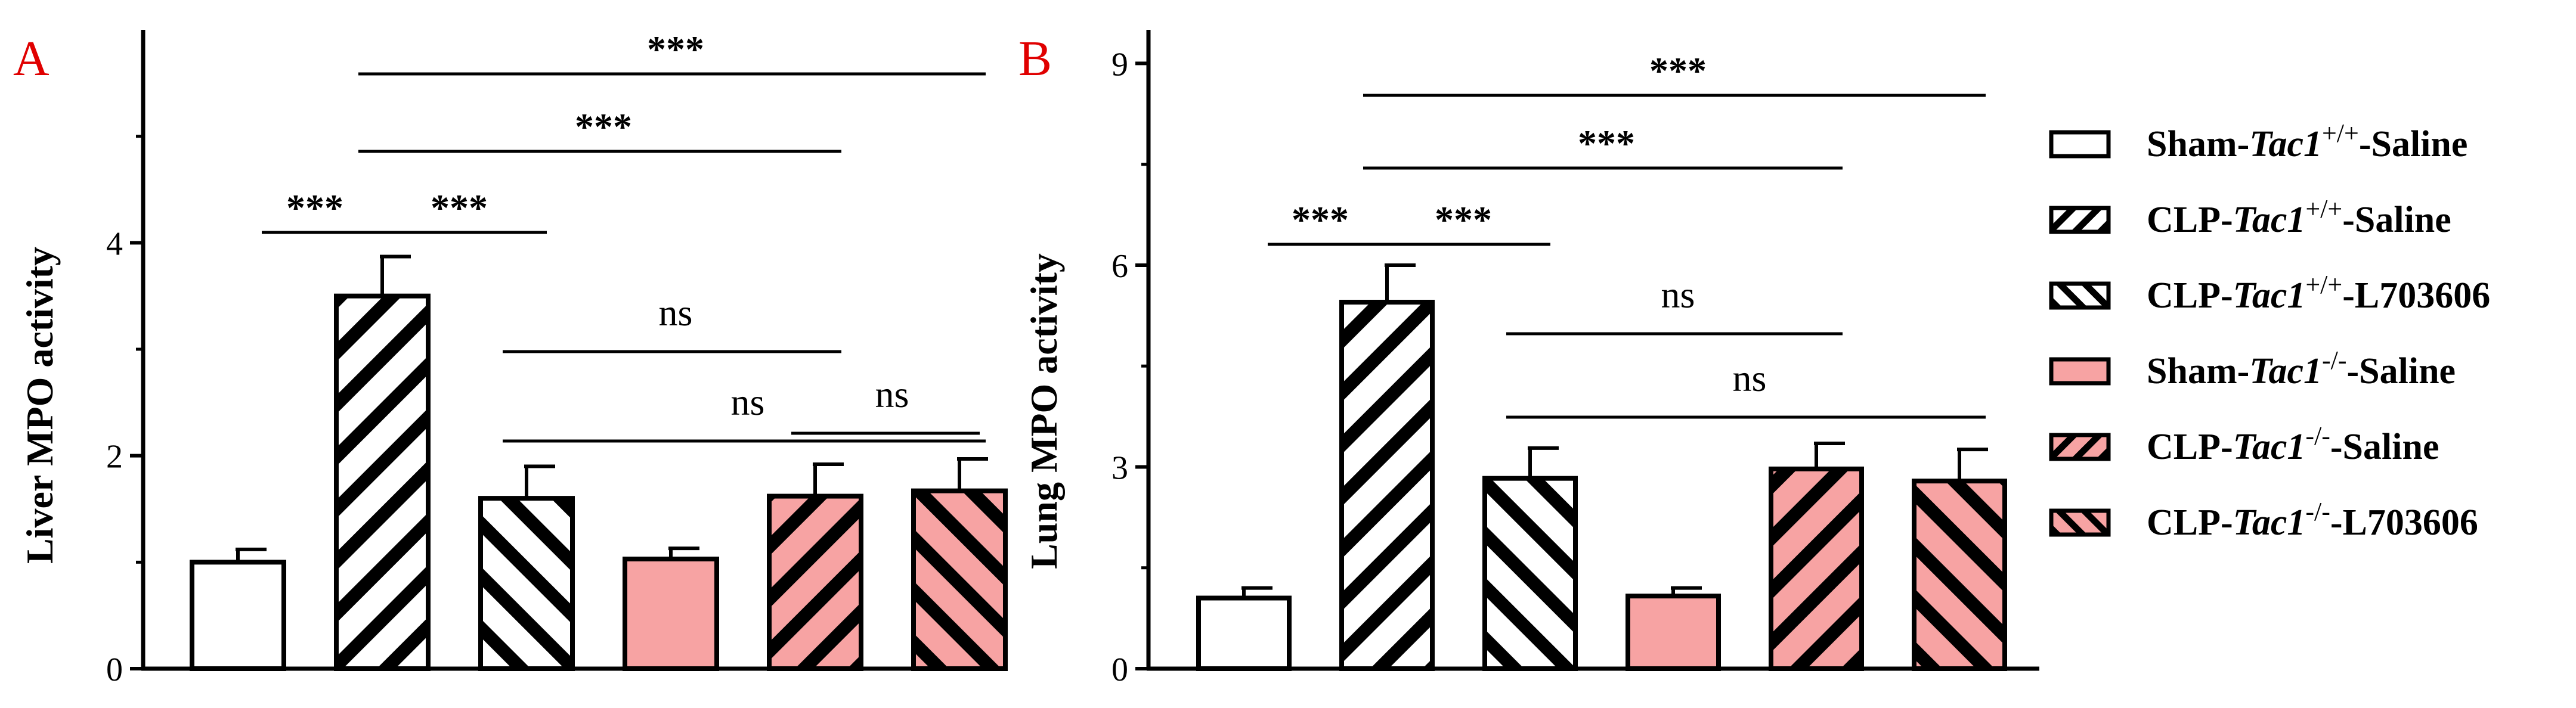 The image size is (2576, 708). Describe the element at coordinates (1044, 411) in the screenshot. I see `panel-b-y-label: Lung MPO activity` at that location.